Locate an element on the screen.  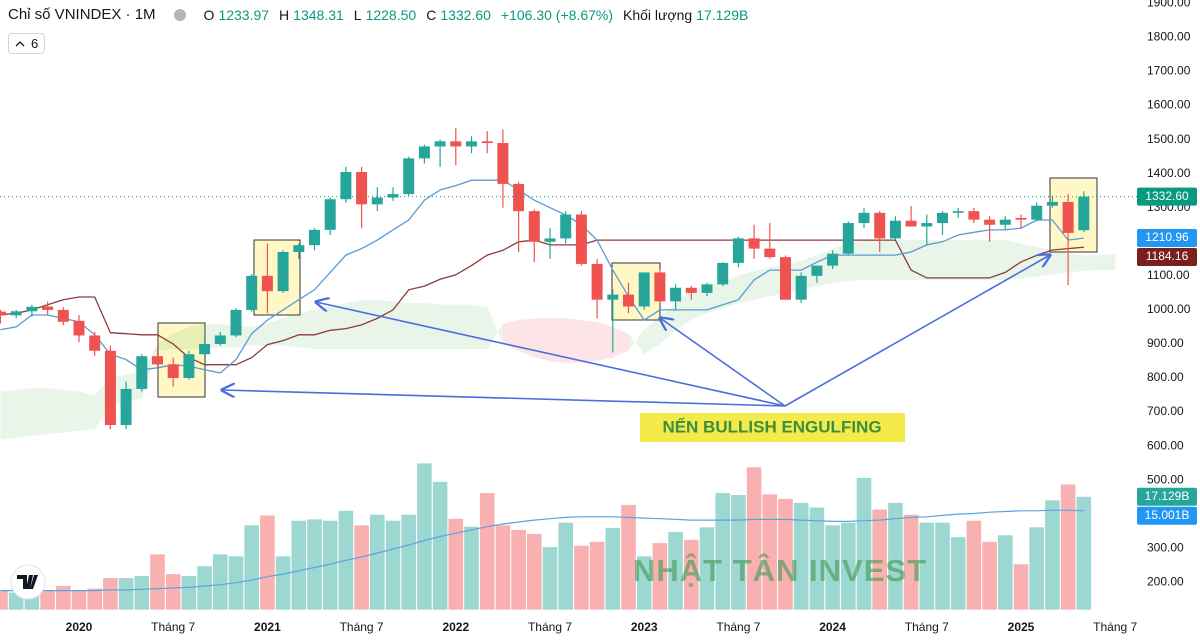
change: +106.30 (+8.67%) is located at coordinates (557, 14).